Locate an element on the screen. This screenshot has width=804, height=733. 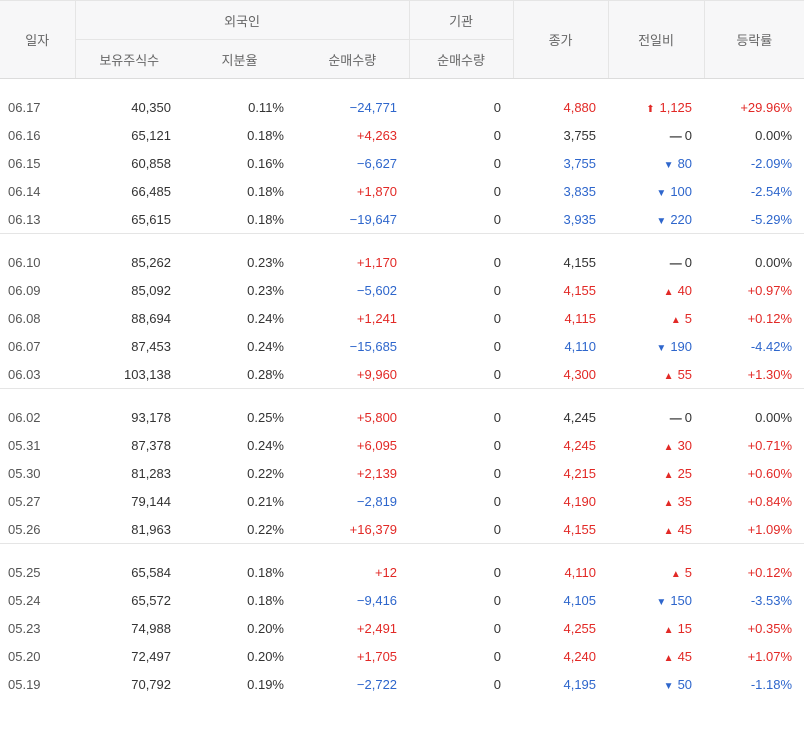
table-row: 05.24 65,572 0.18% −9,416 0 4,105 ▼ 150 -3.53% is located at coordinates (402, 600).